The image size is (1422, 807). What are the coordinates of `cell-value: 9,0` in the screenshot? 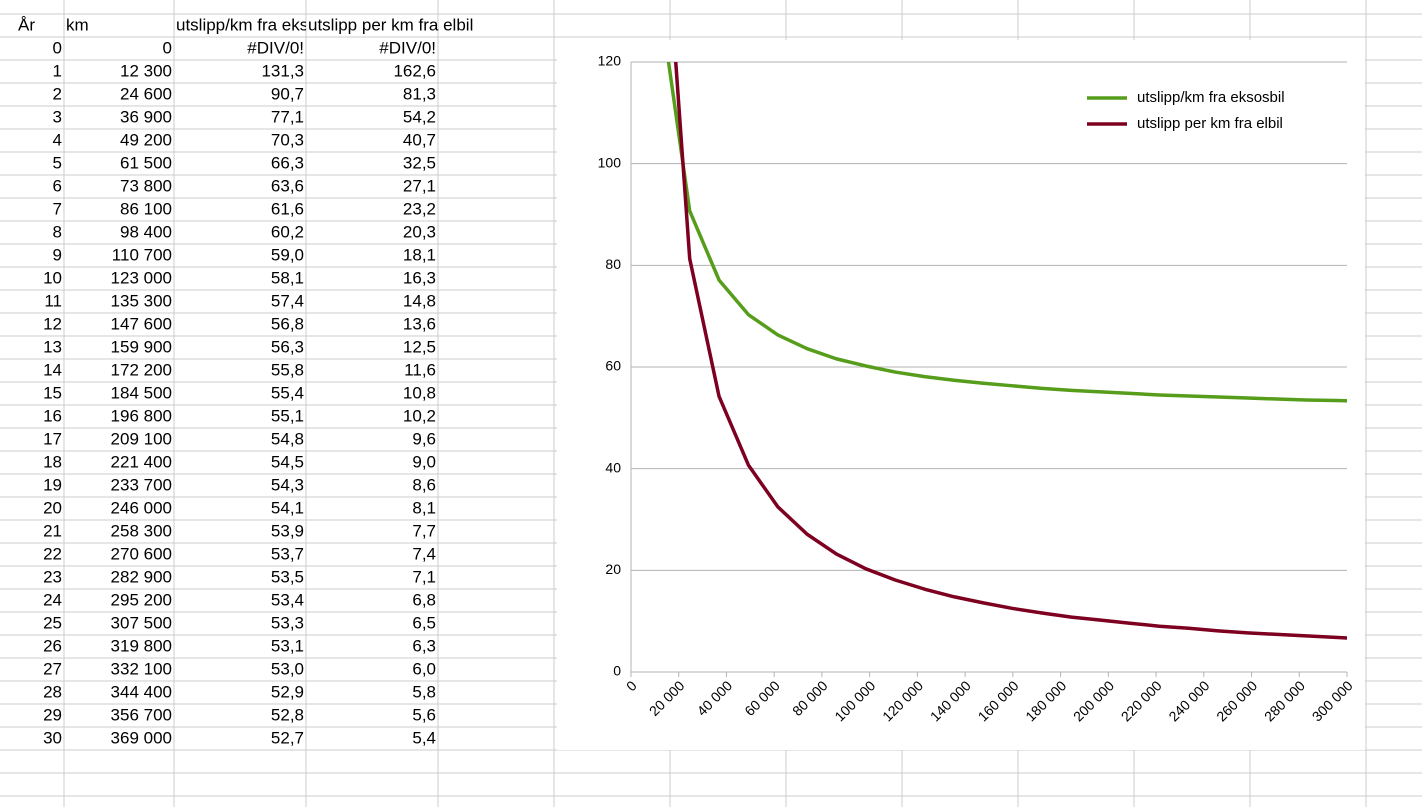 It's located at (424, 461).